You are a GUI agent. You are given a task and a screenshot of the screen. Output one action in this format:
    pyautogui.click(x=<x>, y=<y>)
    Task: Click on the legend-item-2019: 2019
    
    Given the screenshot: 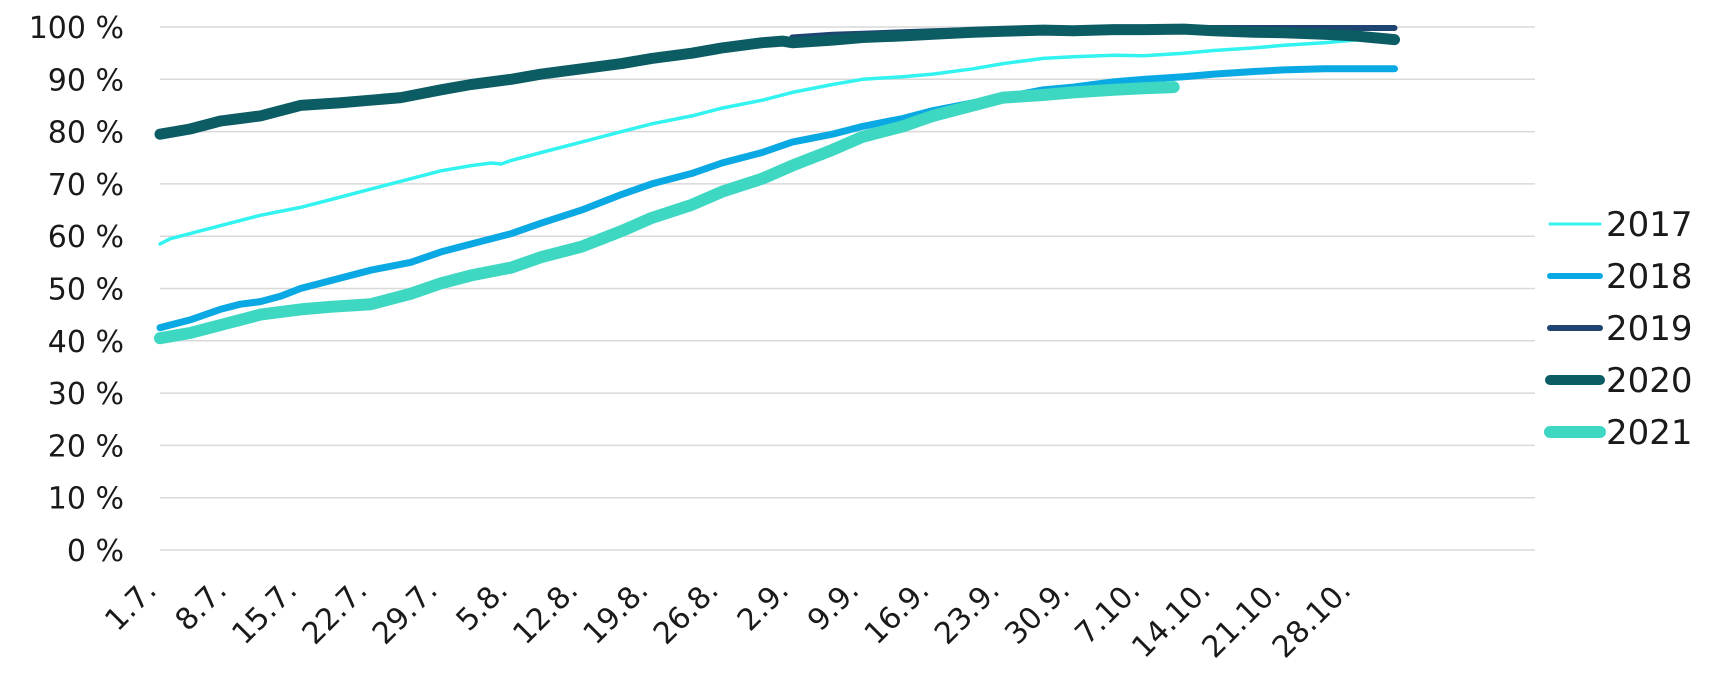 What is the action you would take?
    pyautogui.click(x=1620, y=329)
    